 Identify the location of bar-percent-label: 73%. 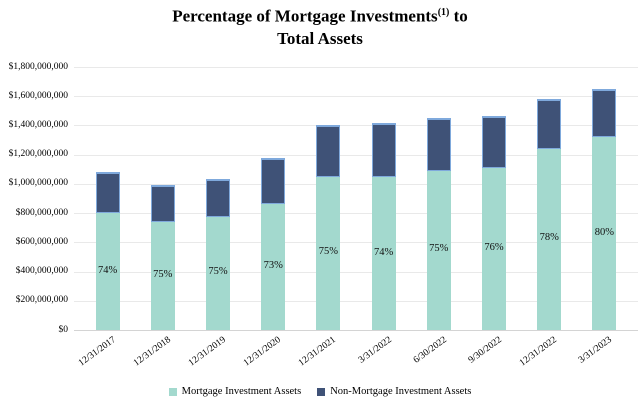
(273, 265).